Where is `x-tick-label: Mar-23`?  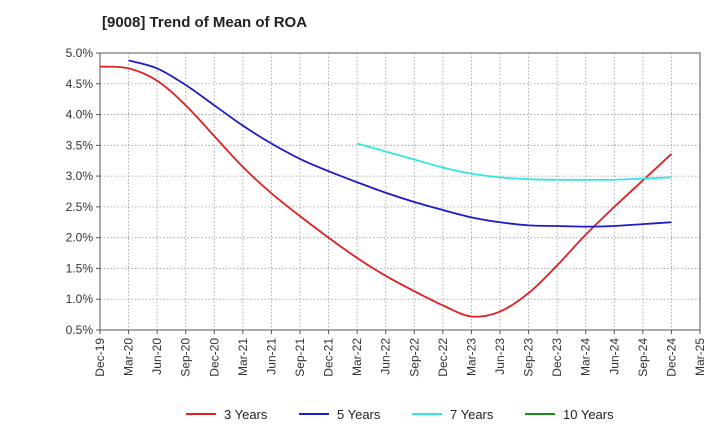
x-tick-label: Mar-23 is located at coordinates (471, 357).